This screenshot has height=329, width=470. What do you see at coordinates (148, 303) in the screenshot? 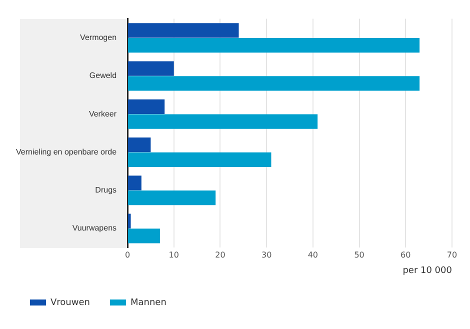
I see `legend-label: Mannen` at bounding box center [148, 303].